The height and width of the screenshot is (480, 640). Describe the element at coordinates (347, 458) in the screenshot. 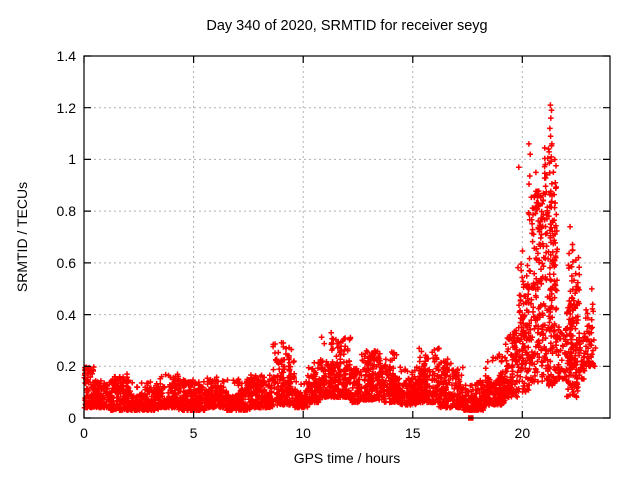

I see `x-axis-label: GPS time / hours` at that location.